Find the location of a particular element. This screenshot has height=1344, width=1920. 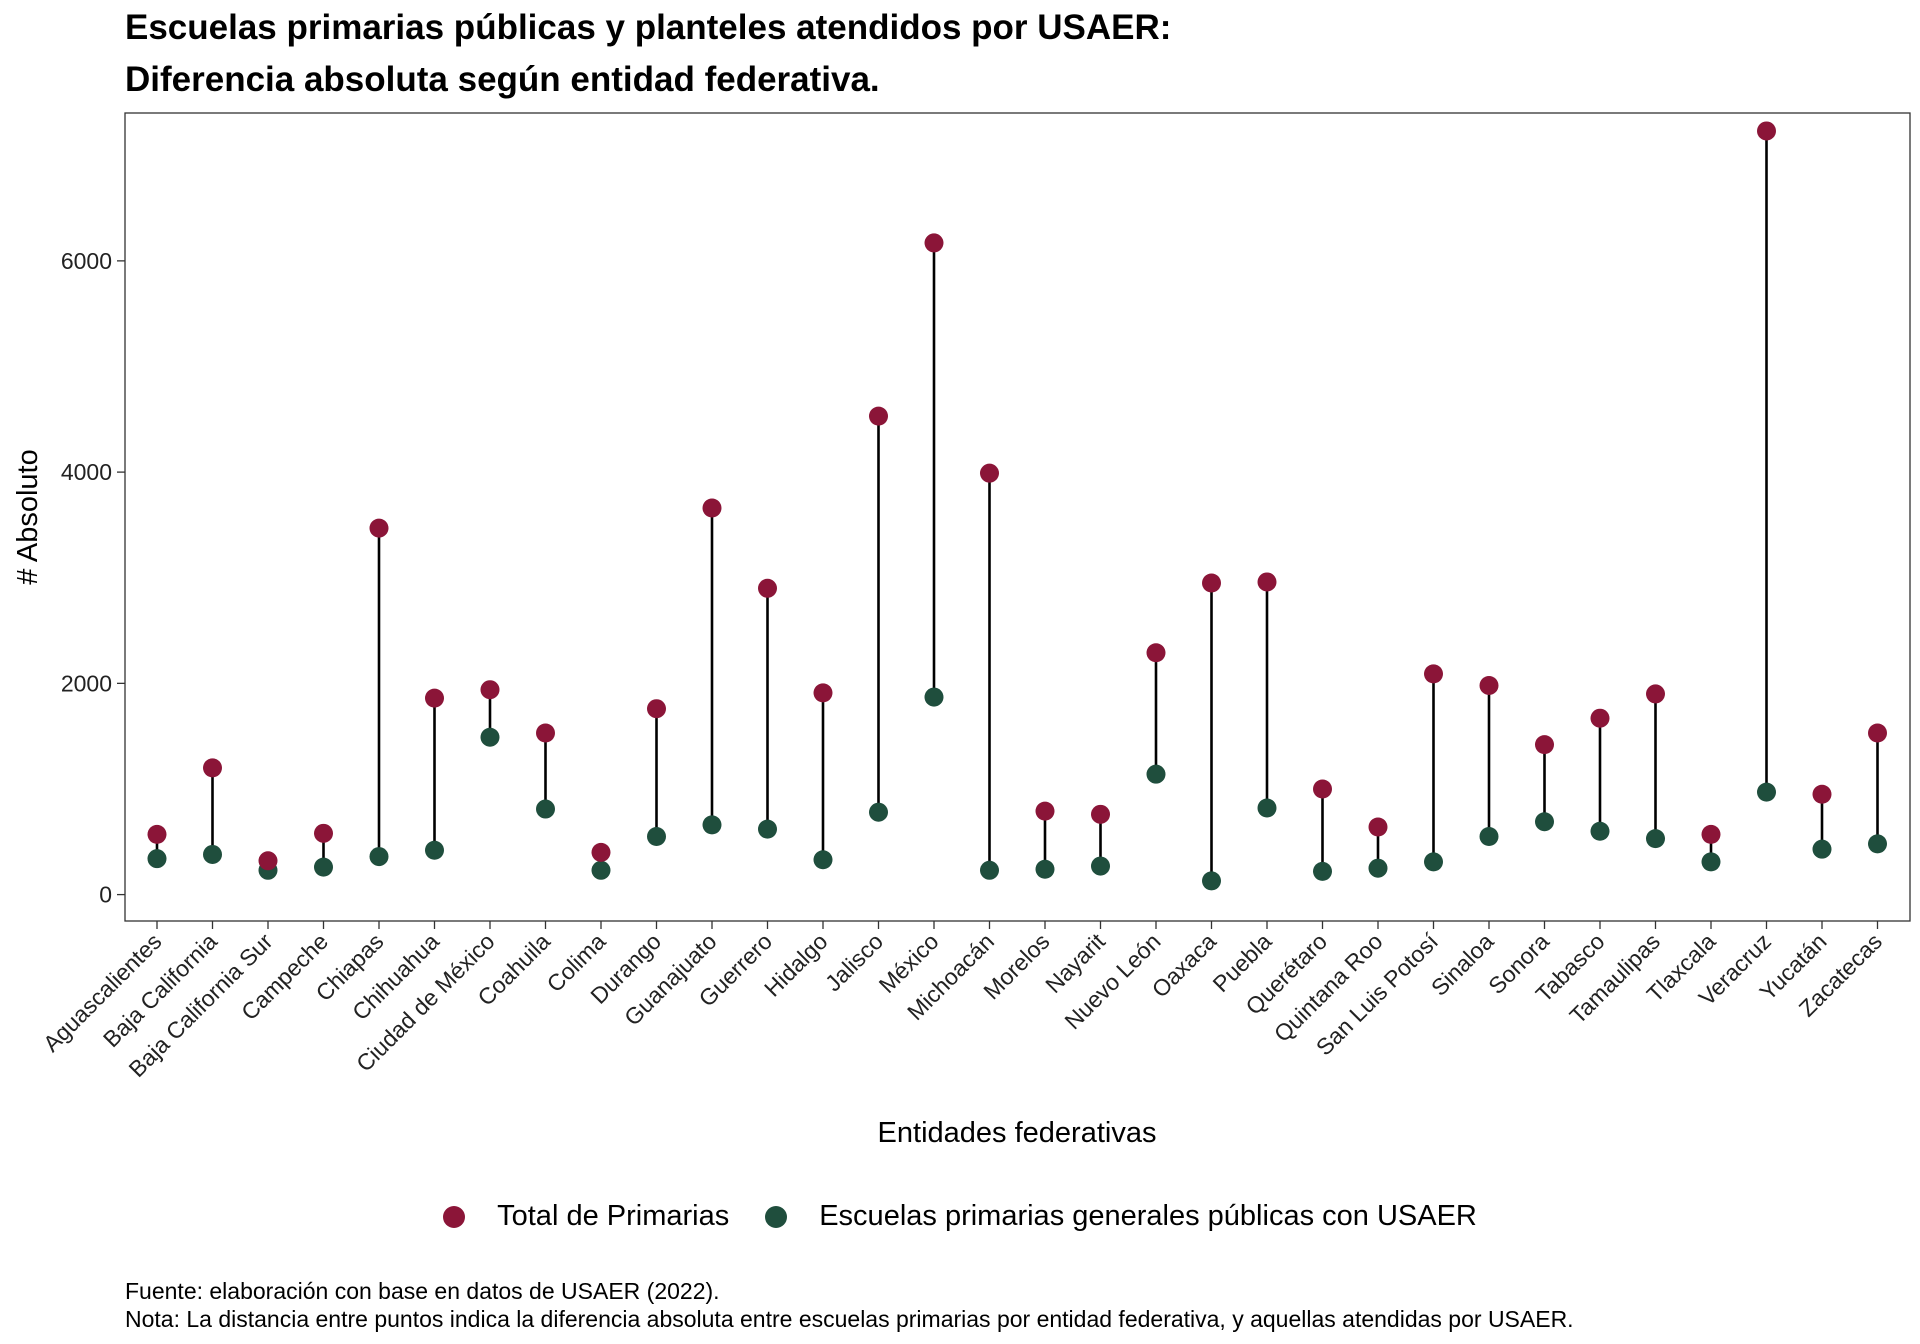

point-usaer-ciudad-de-mexico is located at coordinates (490, 737).